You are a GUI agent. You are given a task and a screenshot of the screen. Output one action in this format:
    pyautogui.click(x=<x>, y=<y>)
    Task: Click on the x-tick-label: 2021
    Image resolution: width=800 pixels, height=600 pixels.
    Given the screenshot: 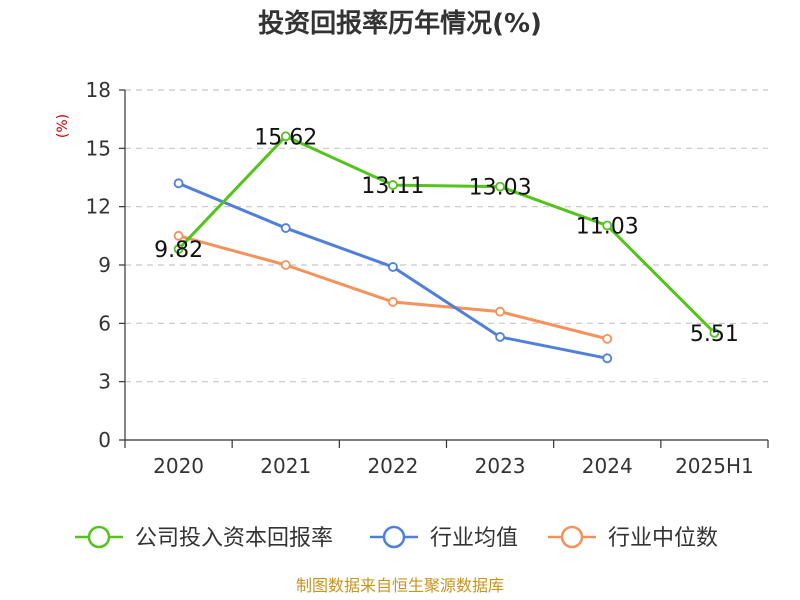 What is the action you would take?
    pyautogui.click(x=285, y=466)
    